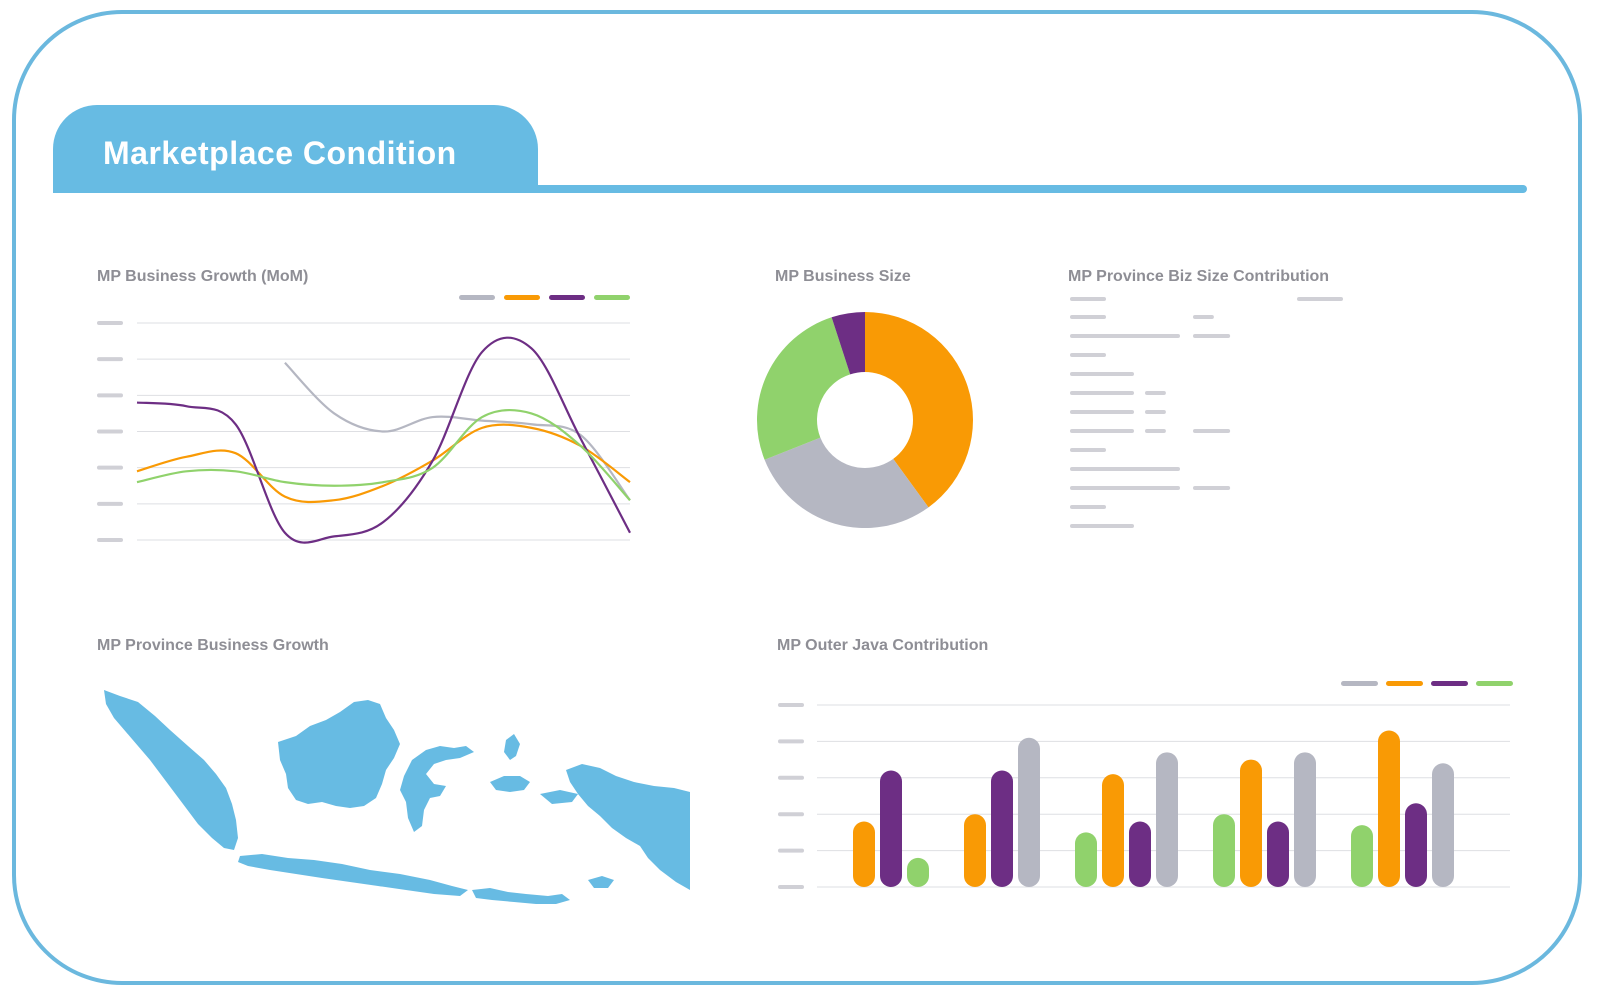 This screenshot has height=1000, width=1600. Describe the element at coordinates (601, 882) in the screenshot. I see `map-island-timor` at that location.